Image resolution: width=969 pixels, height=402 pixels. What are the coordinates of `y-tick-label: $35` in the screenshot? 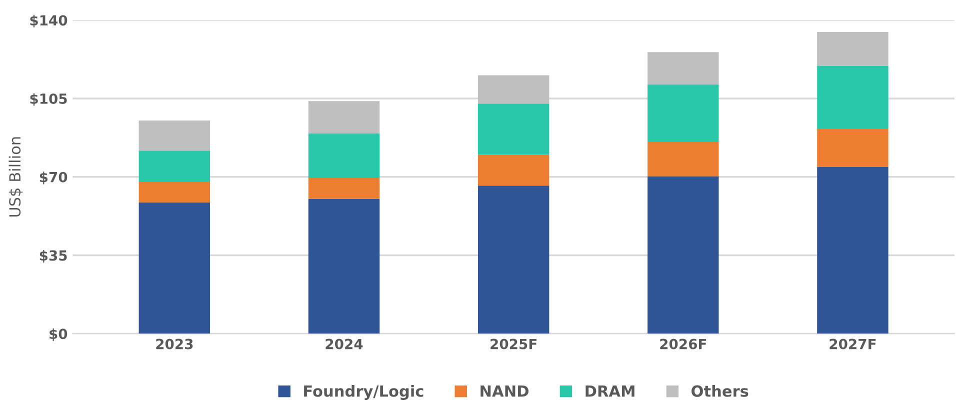 It's located at (53, 256).